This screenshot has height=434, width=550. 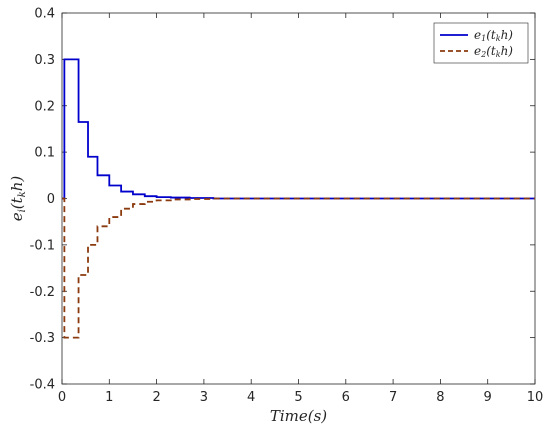 What do you see at coordinates (44, 14) in the screenshot?
I see `y-tick-label: 0.4` at bounding box center [44, 14].